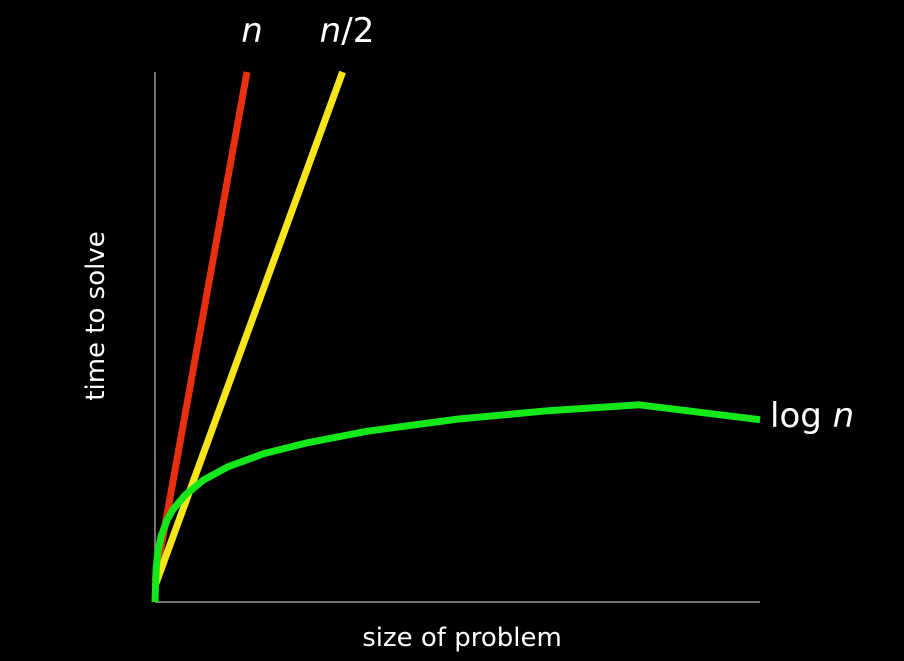  What do you see at coordinates (96, 315) in the screenshot?
I see `y-axis-label: time to solve` at bounding box center [96, 315].